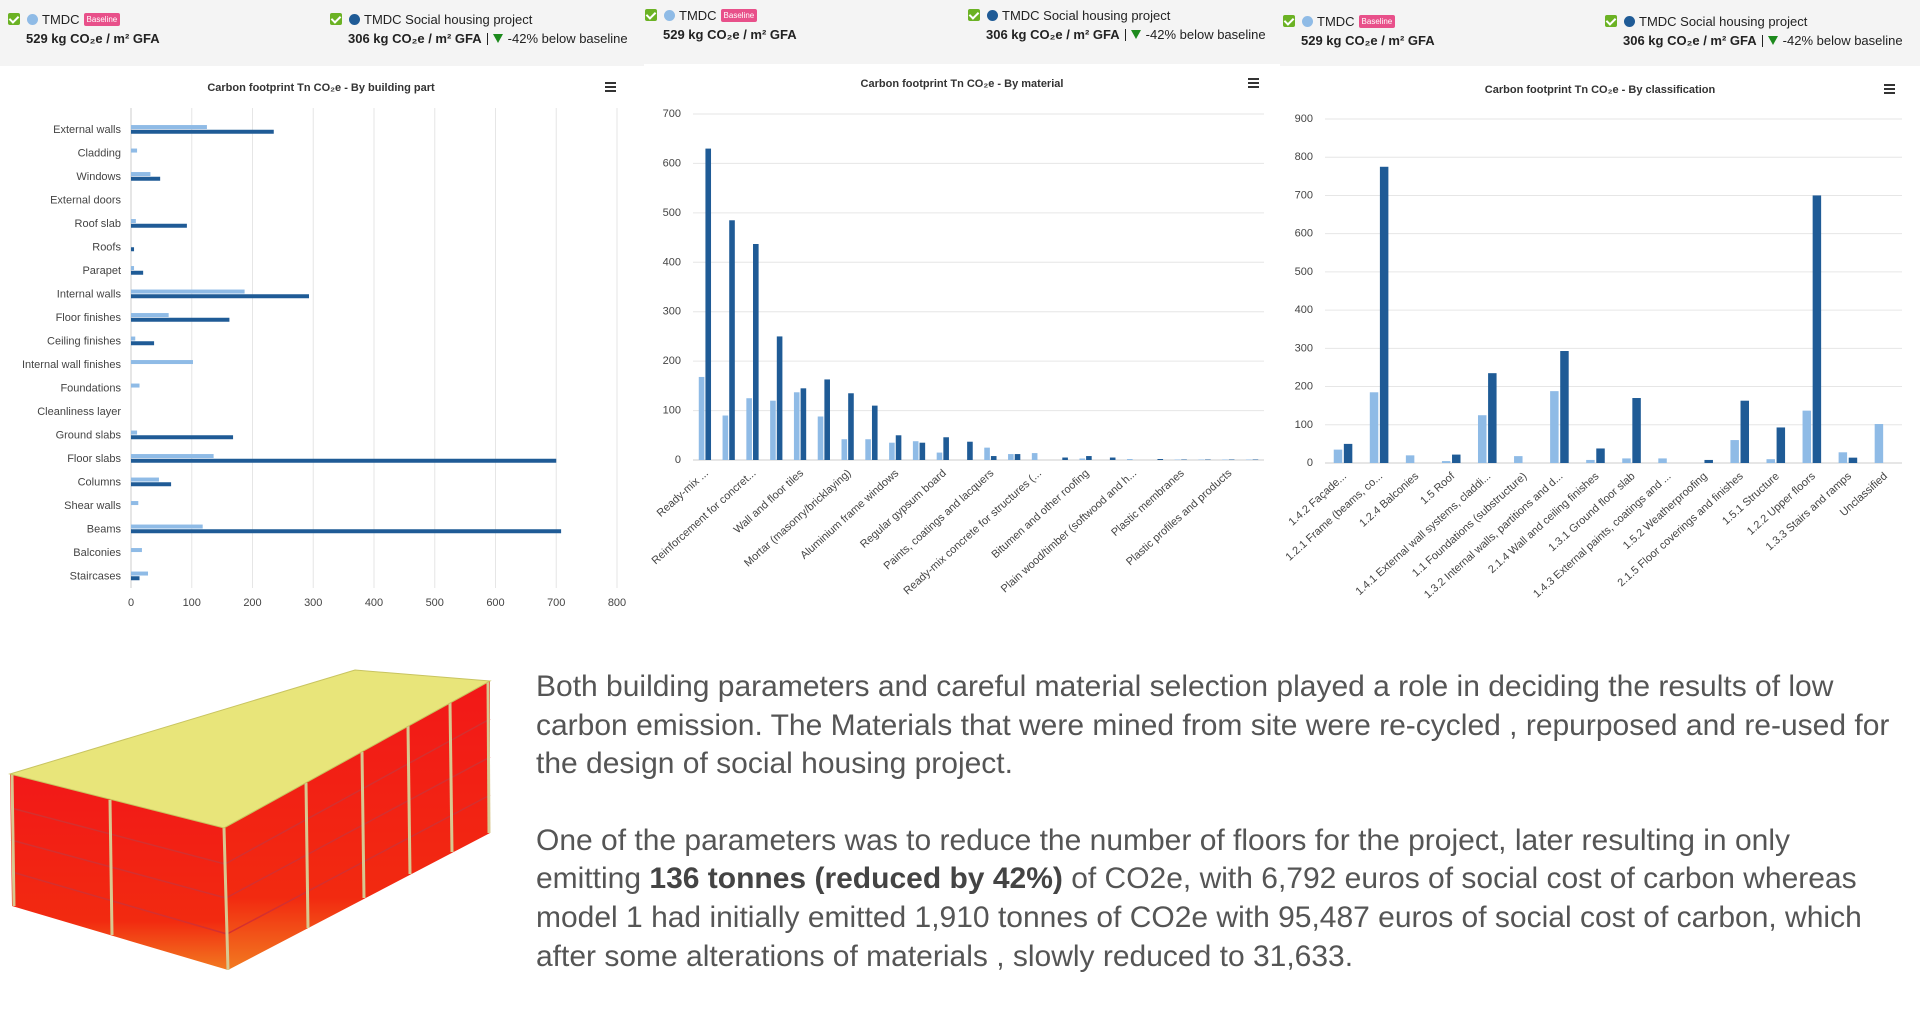 The image size is (1920, 1014). What do you see at coordinates (1304, 119) in the screenshot?
I see `y-tick-label: 900` at bounding box center [1304, 119].